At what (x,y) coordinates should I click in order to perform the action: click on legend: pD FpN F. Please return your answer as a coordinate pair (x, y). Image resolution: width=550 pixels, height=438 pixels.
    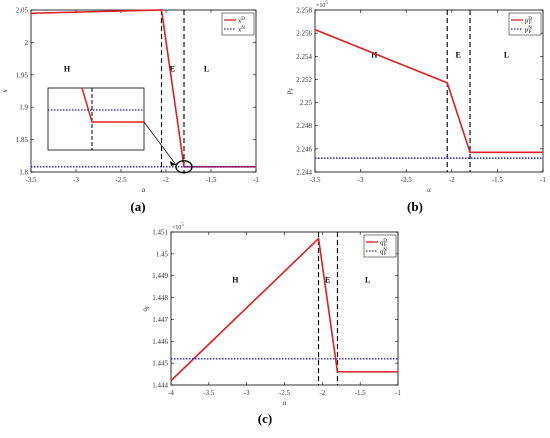
    Looking at the image, I should click on (525, 24).